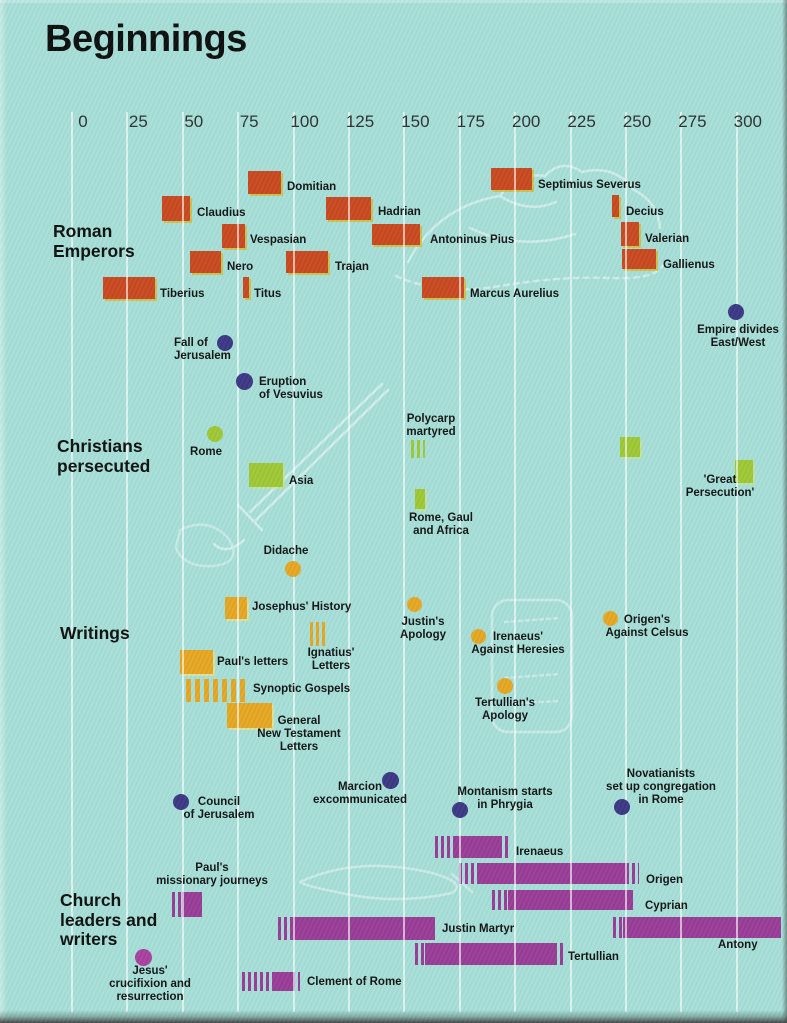 The width and height of the screenshot is (787, 1023). I want to click on axis-tick-200: 200, so click(526, 121).